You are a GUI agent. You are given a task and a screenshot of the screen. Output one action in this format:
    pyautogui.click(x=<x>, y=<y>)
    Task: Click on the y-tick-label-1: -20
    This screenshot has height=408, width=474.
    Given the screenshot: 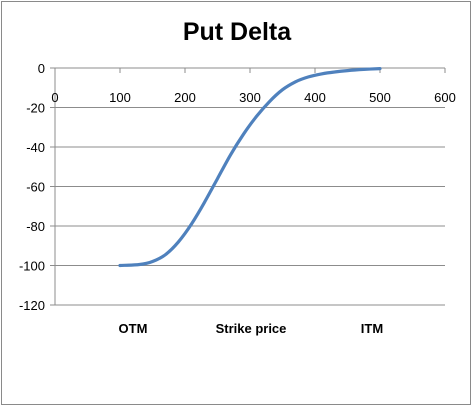 What is the action you would take?
    pyautogui.click(x=35, y=108)
    